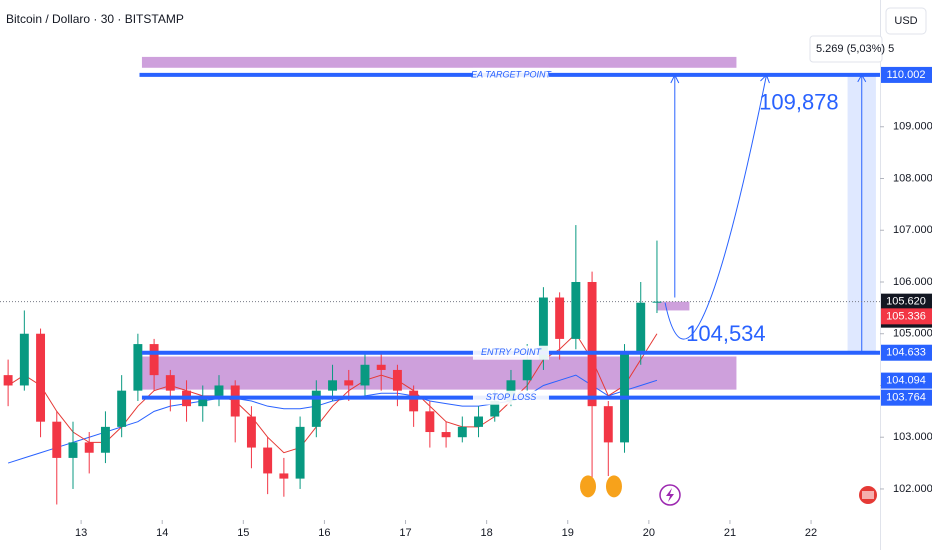 This screenshot has height=555, width=932. Describe the element at coordinates (568, 533) in the screenshot. I see `x-tick-label: 19` at that location.